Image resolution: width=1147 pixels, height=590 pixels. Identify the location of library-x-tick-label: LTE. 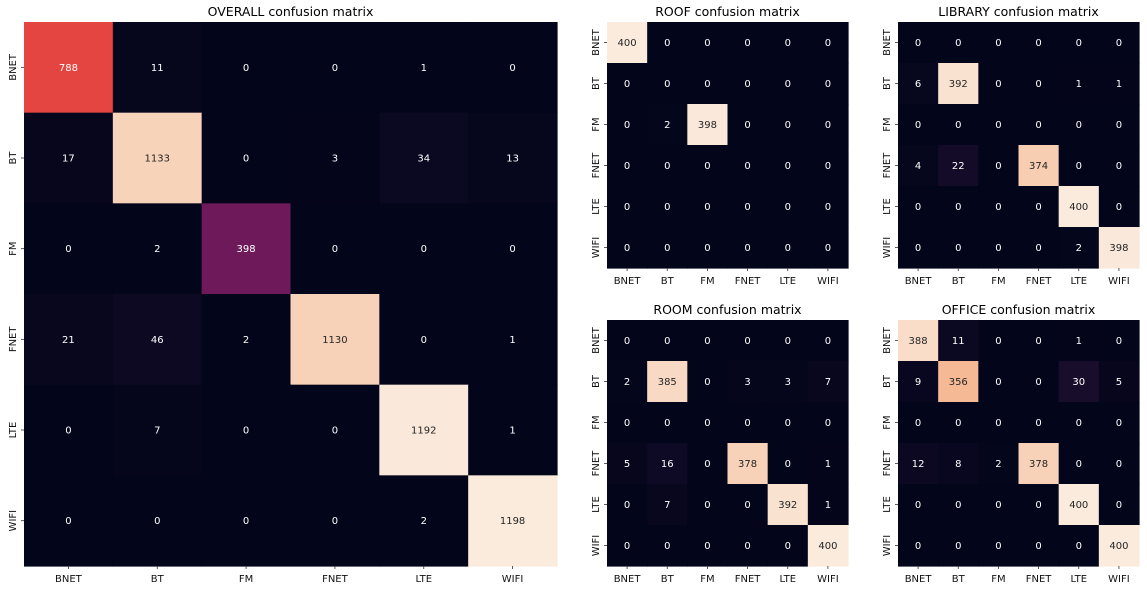
(1078, 281).